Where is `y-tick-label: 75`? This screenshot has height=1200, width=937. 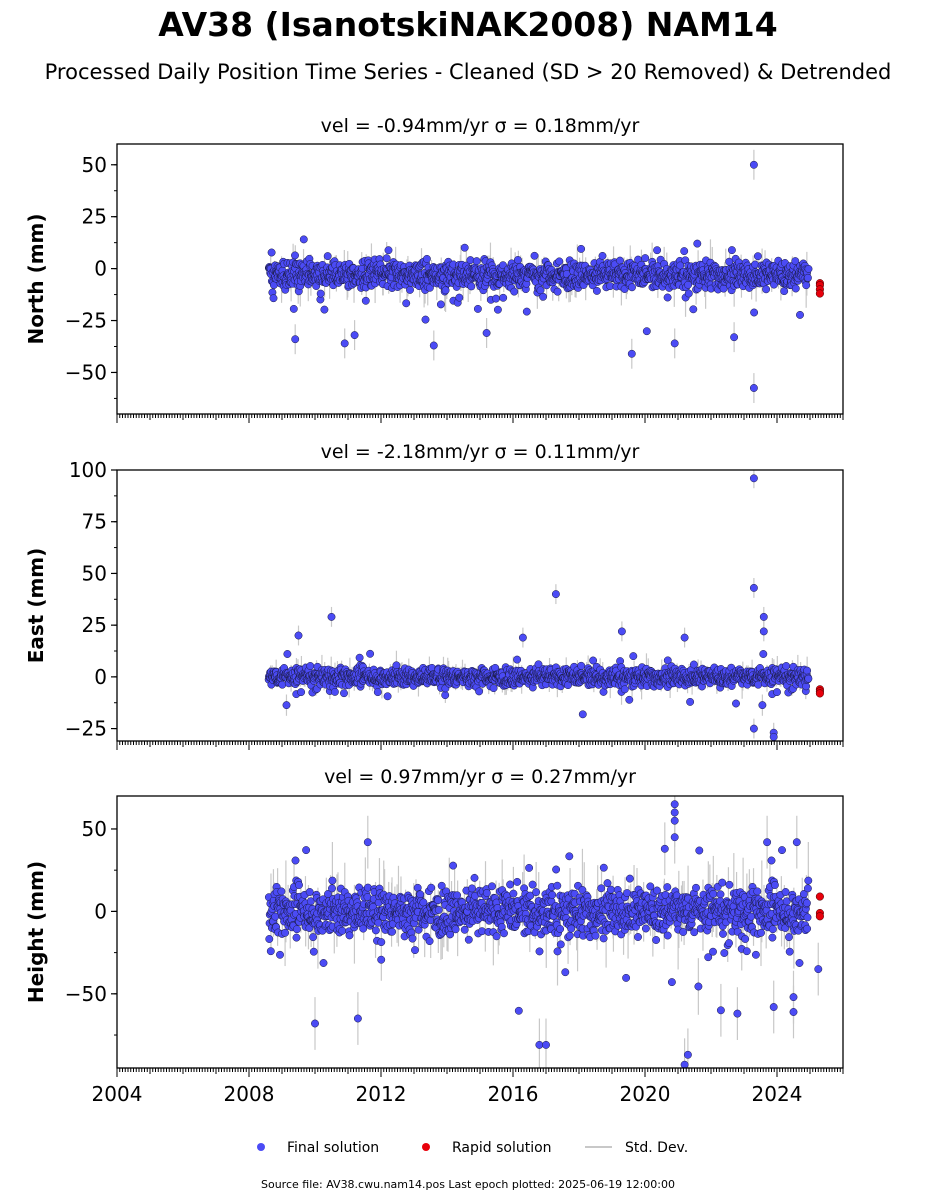
y-tick-label: 75 is located at coordinates (94, 522).